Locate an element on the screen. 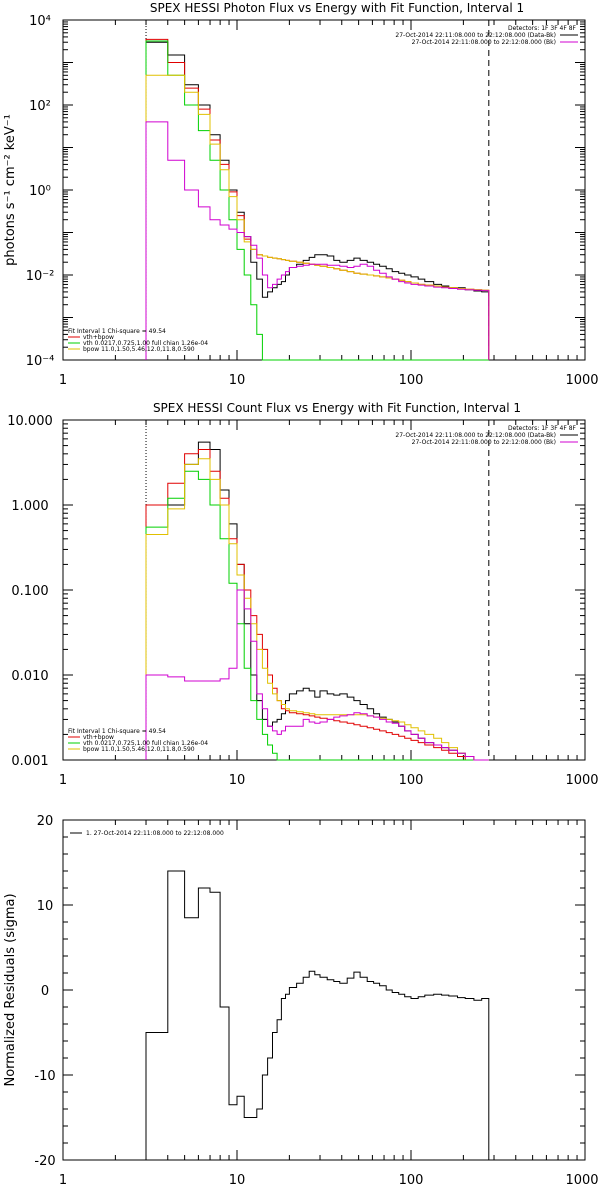 This screenshot has height=1200, width=600. count-x-ticks: 1 10 100 1000 is located at coordinates (329, 780).